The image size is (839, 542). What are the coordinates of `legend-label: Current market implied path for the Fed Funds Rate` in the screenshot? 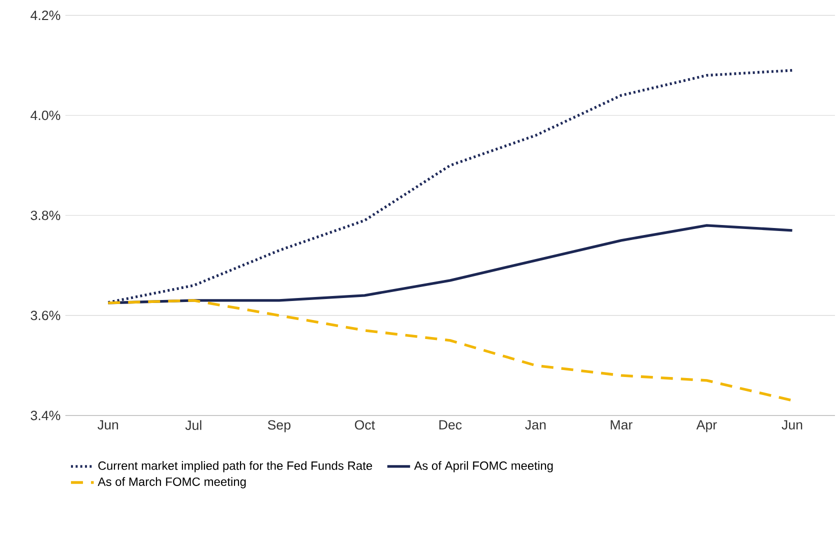 It's located at (235, 467).